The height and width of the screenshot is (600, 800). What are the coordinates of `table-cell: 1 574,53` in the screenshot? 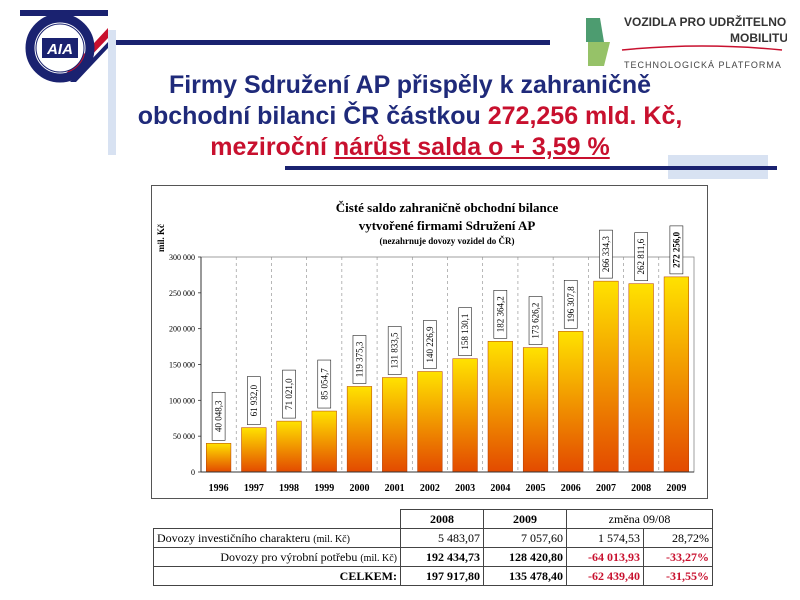 It's located at (605, 538).